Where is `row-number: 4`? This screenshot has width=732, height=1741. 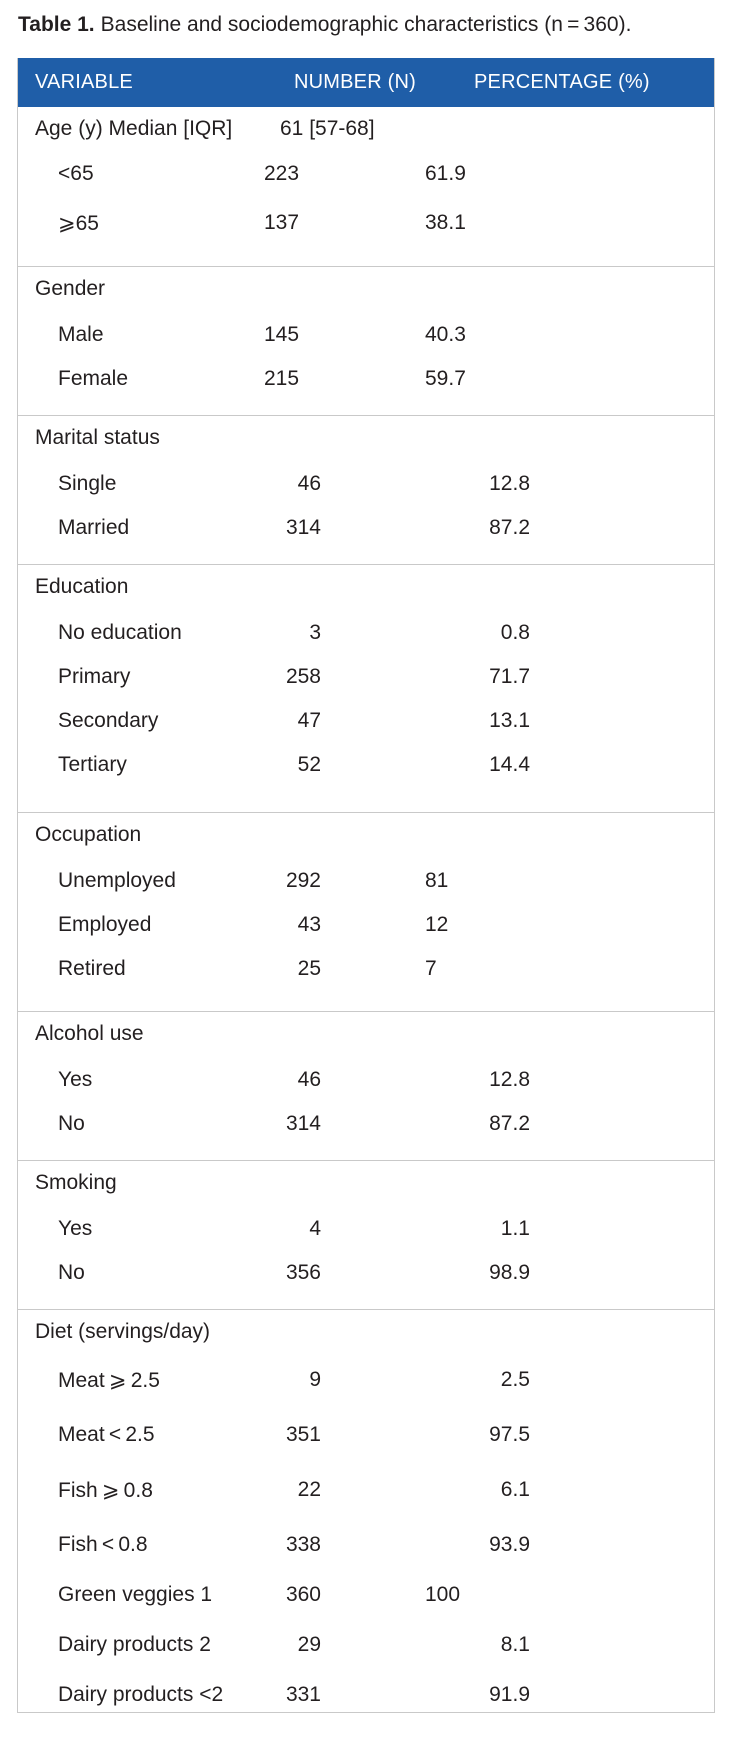
row-number: 4 is located at coordinates (315, 1228).